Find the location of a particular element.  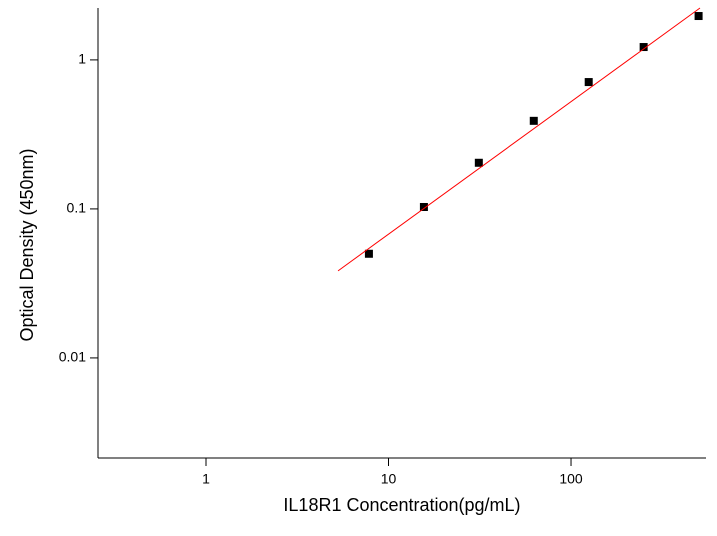

y-axis-label: Optical Density (450nm) is located at coordinates (27, 244).